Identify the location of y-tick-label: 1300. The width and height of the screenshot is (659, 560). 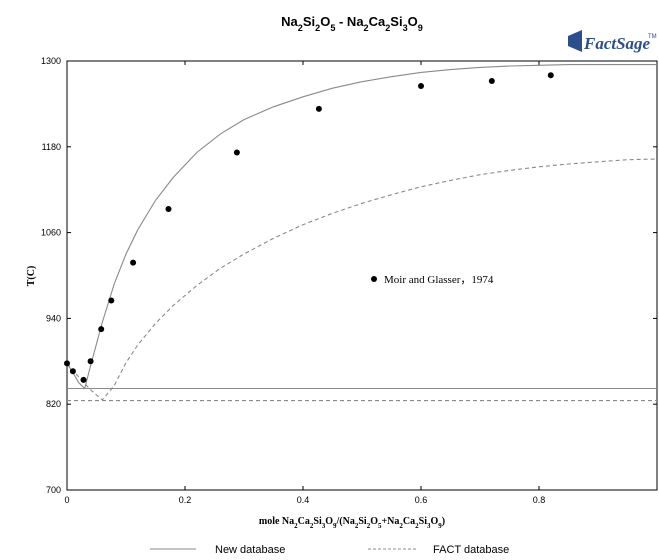
(51, 61).